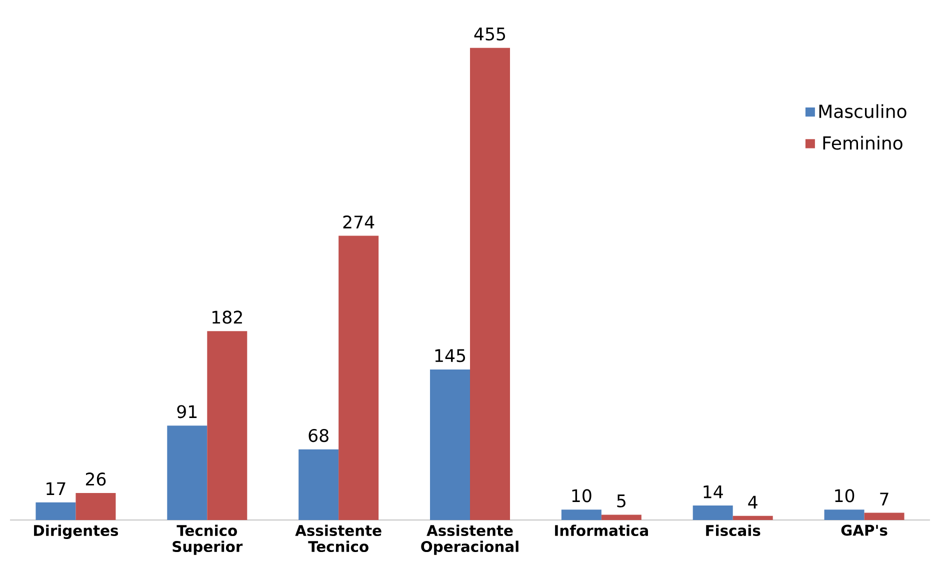 The width and height of the screenshot is (932, 574). What do you see at coordinates (318, 435) in the screenshot?
I see `data-label: 68` at bounding box center [318, 435].